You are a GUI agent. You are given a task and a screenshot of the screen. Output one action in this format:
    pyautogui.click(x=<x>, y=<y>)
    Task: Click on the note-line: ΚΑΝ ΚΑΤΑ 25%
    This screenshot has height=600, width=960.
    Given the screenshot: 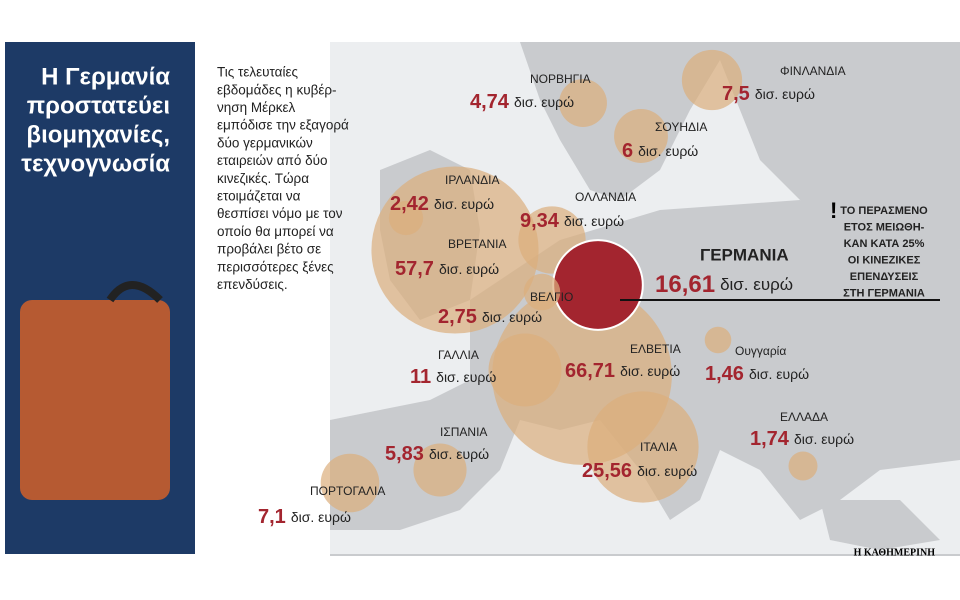 What is the action you would take?
    pyautogui.click(x=884, y=244)
    